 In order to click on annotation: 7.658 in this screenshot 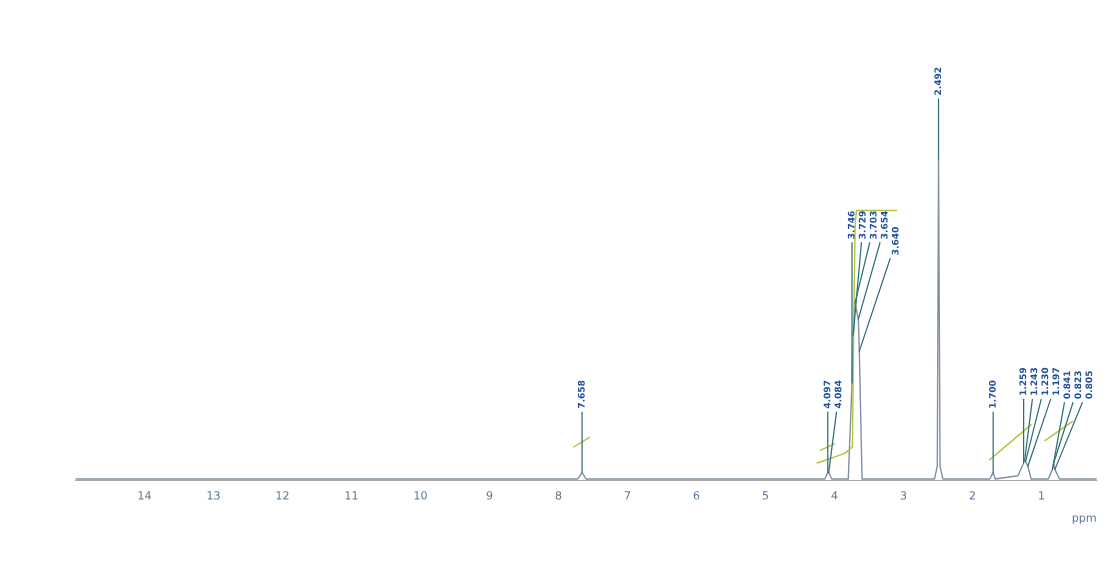, I will do `click(581, 394)`.